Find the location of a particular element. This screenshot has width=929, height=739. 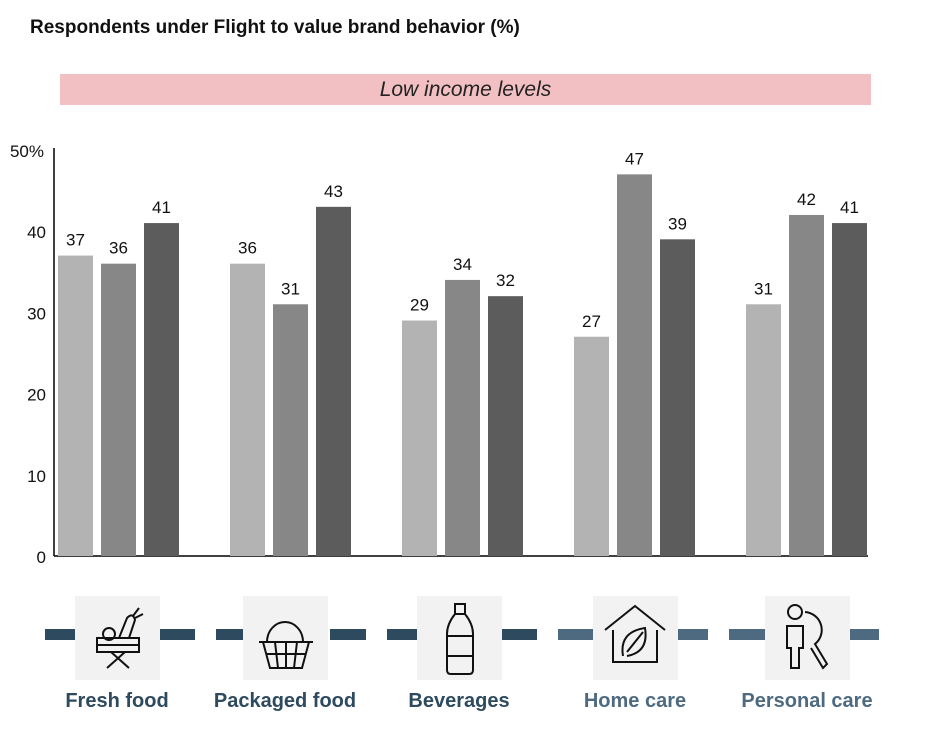

category-label: Packaged food is located at coordinates (285, 701).